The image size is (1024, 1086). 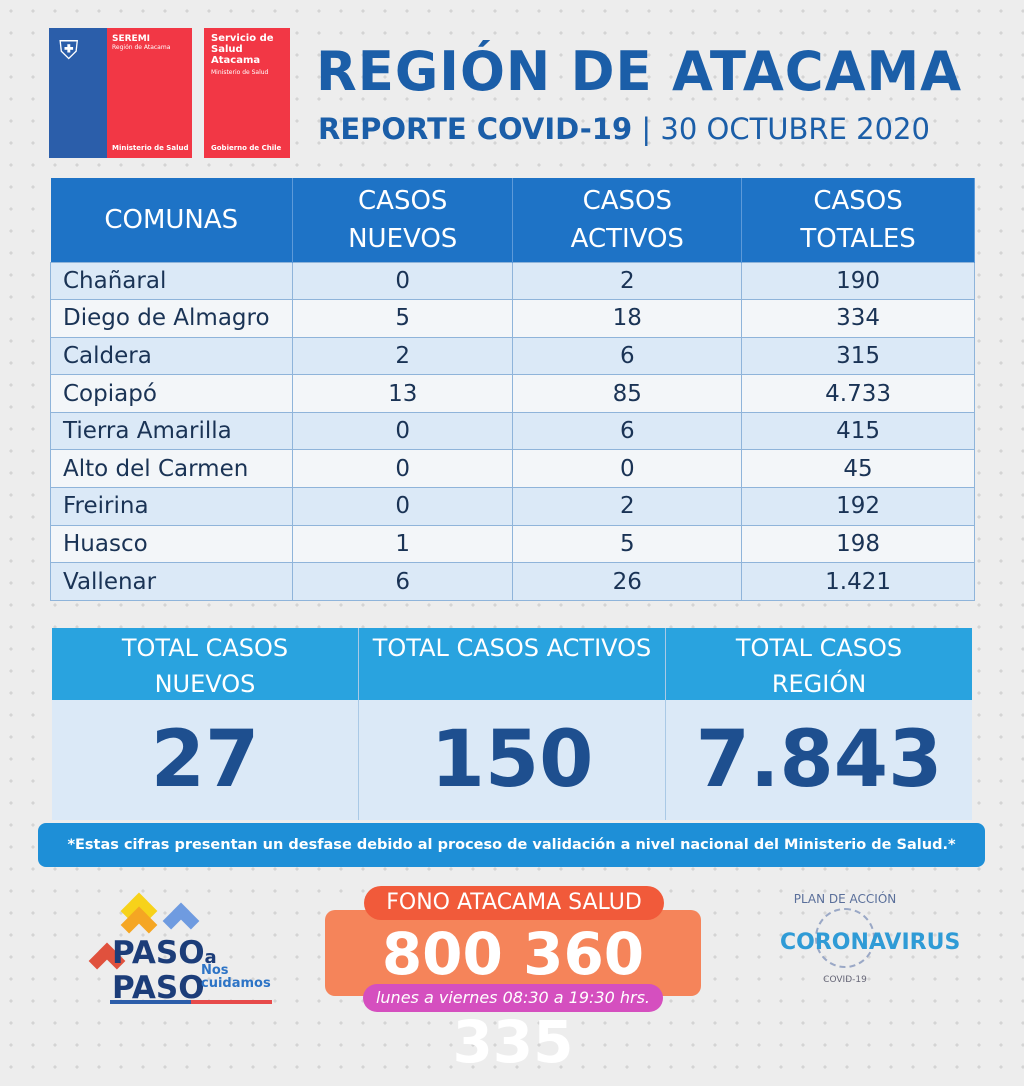 I want to click on plan-coronavirus-logo: PLAN DE ACCIÓN CORONAVIRUS COVID-19, so click(x=870, y=950).